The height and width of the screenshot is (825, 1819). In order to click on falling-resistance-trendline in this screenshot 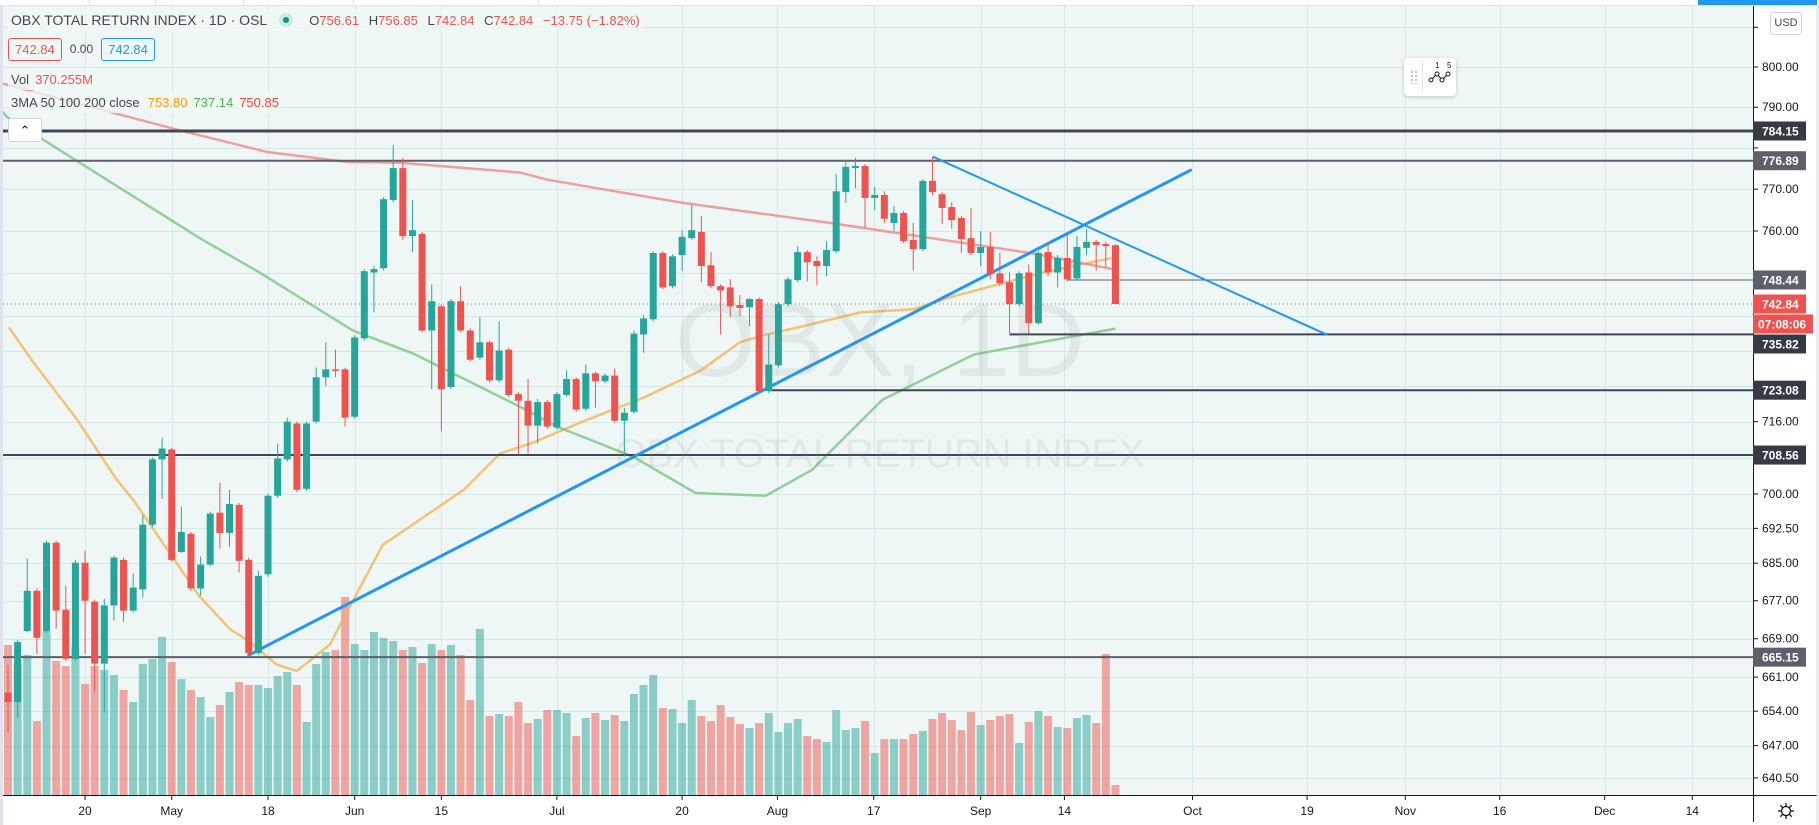, I will do `click(1130, 245)`.